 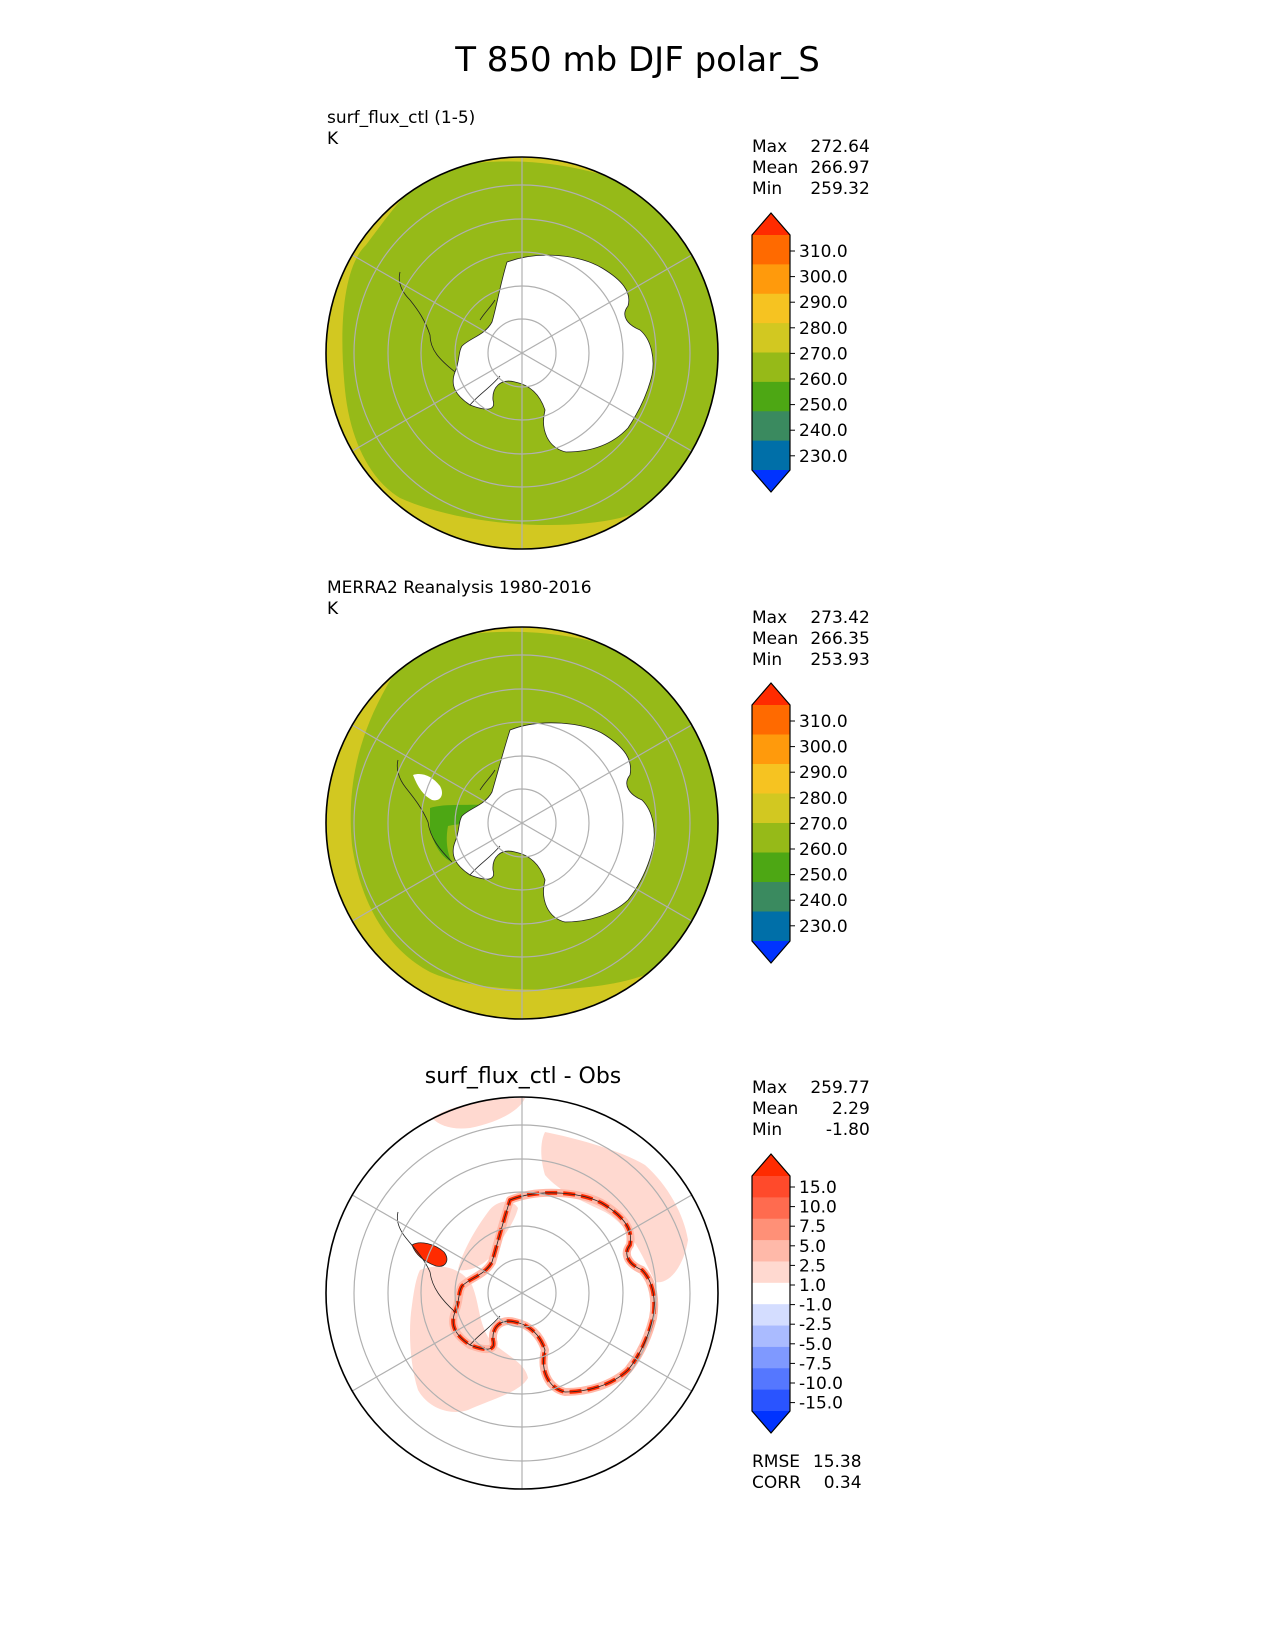 What do you see at coordinates (823, 722) in the screenshot?
I see `colorbar-tick-label: 310.0` at bounding box center [823, 722].